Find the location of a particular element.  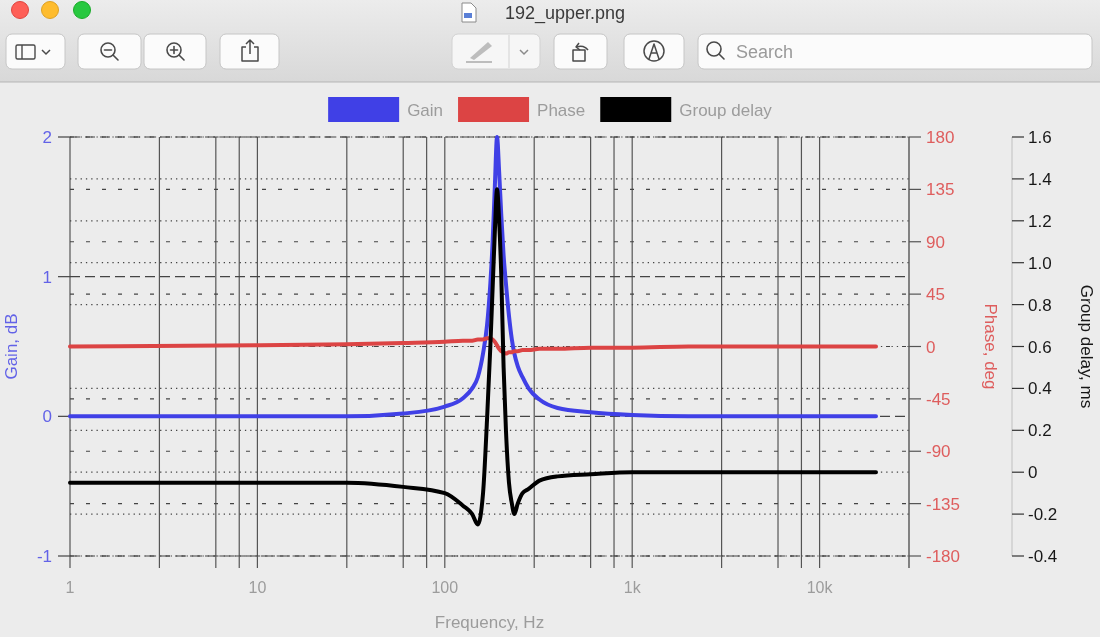

x-tick-label: 1k is located at coordinates (632, 587).